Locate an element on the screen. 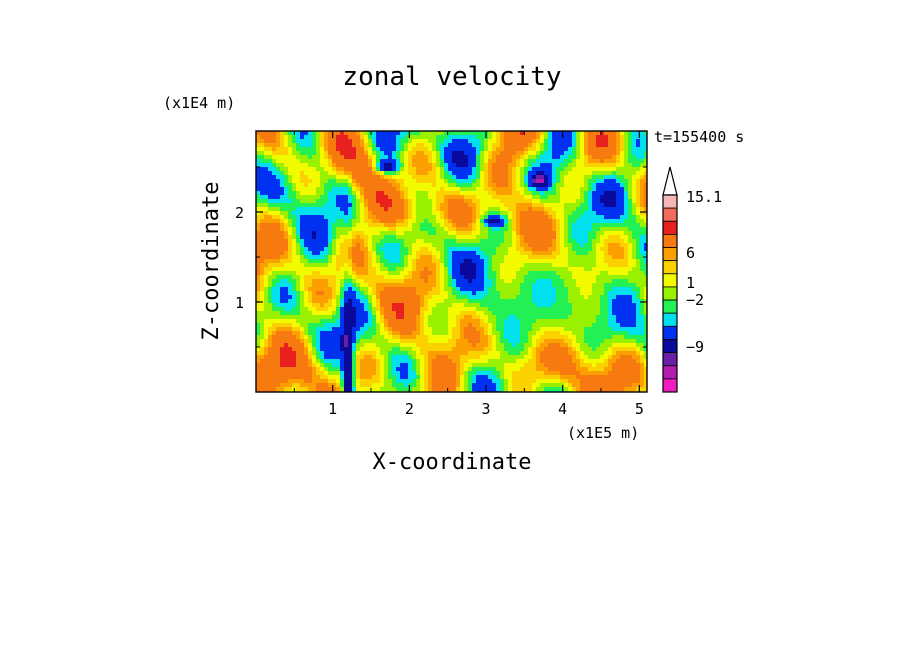  y-tick-label-2: 2 is located at coordinates (239, 213).